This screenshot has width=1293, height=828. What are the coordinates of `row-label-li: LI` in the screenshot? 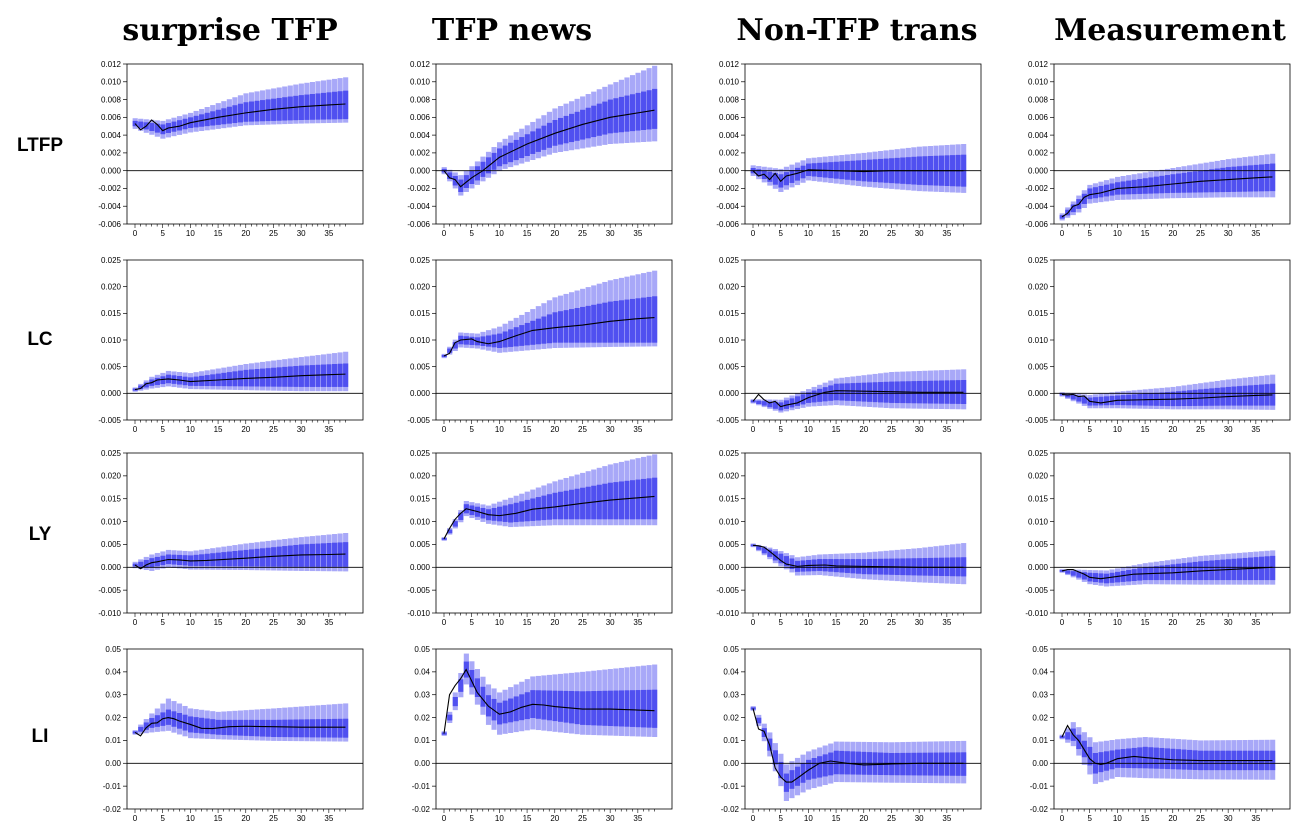 It's located at (40, 736).